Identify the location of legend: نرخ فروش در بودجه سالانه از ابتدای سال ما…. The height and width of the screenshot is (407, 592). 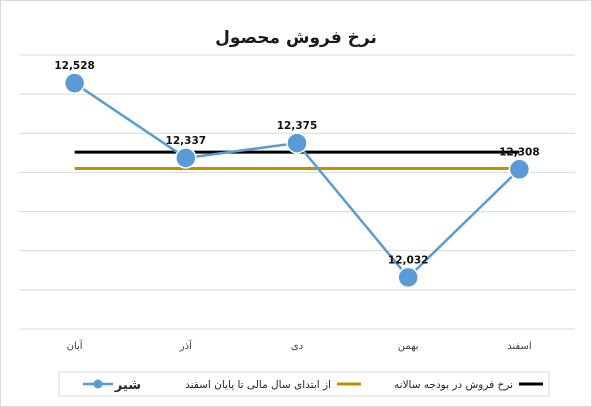
(304, 384).